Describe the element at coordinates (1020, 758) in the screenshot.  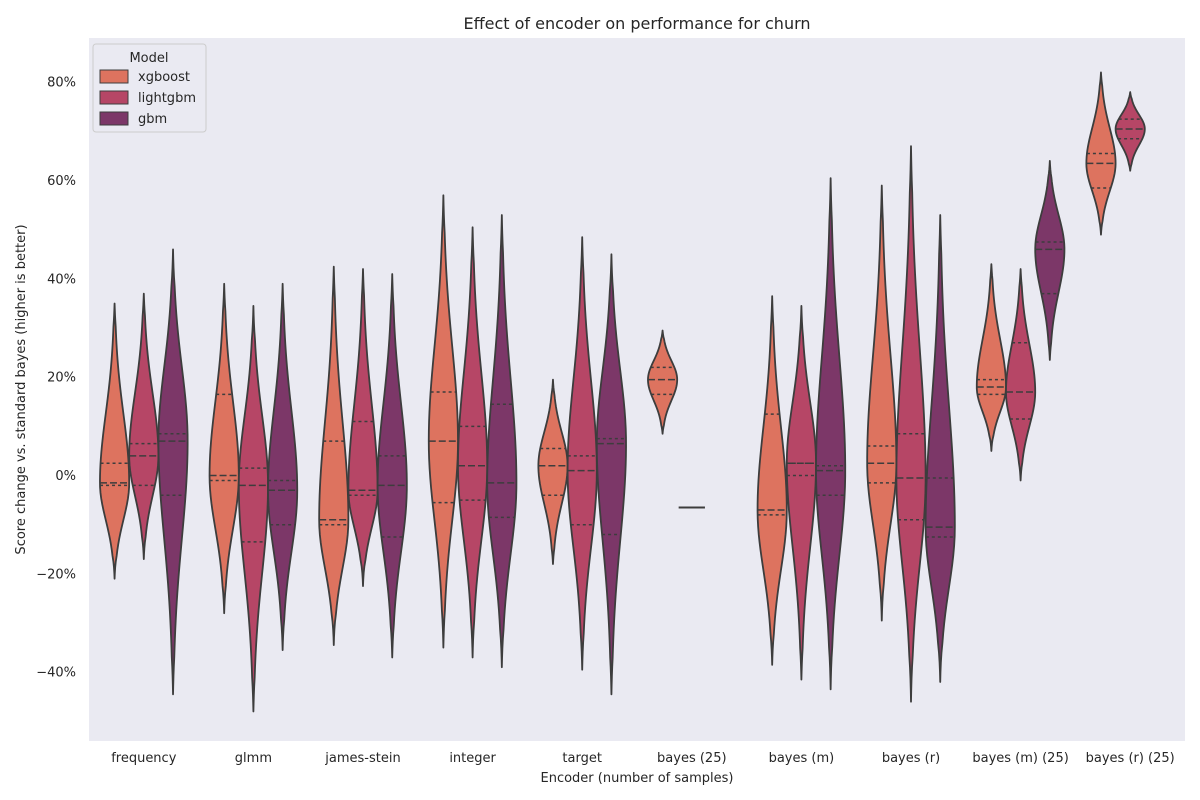
I see `x-tick-label: bayes (m) (25)` at that location.